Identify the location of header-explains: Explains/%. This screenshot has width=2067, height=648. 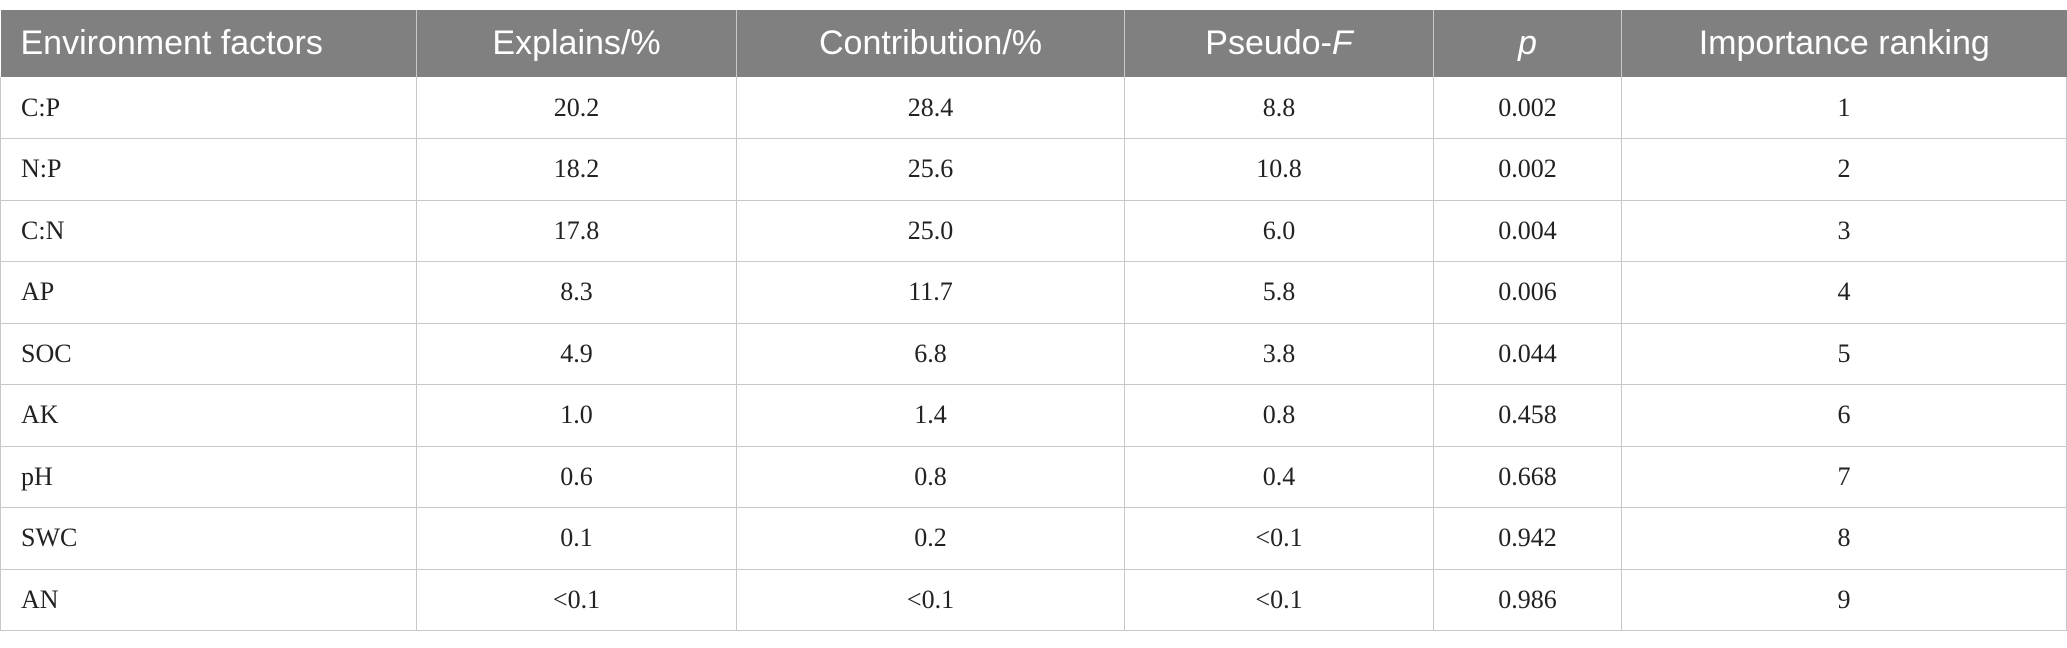
(576, 43).